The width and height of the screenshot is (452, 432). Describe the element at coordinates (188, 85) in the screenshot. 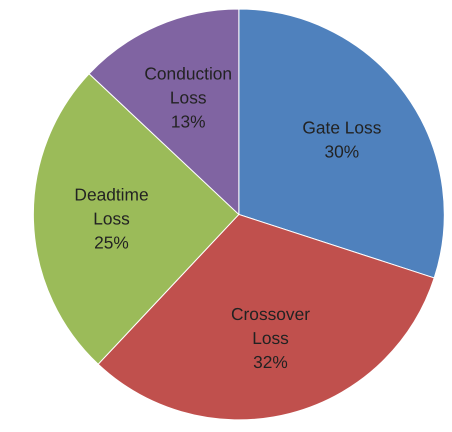

I see `slice-label: Conduction Loss` at that location.